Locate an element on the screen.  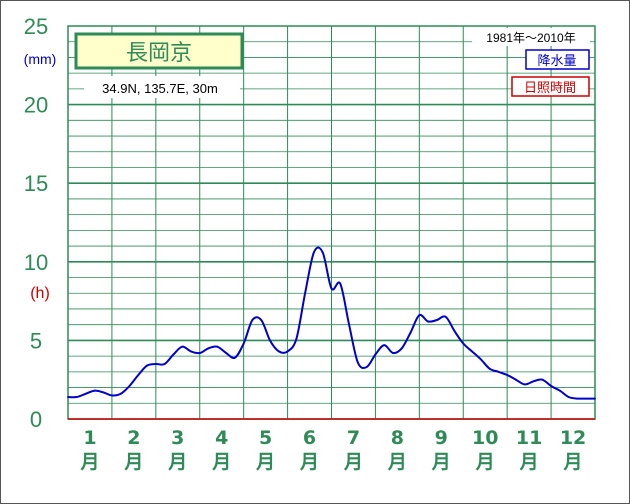
x-tick-label: 6 is located at coordinates (309, 438).